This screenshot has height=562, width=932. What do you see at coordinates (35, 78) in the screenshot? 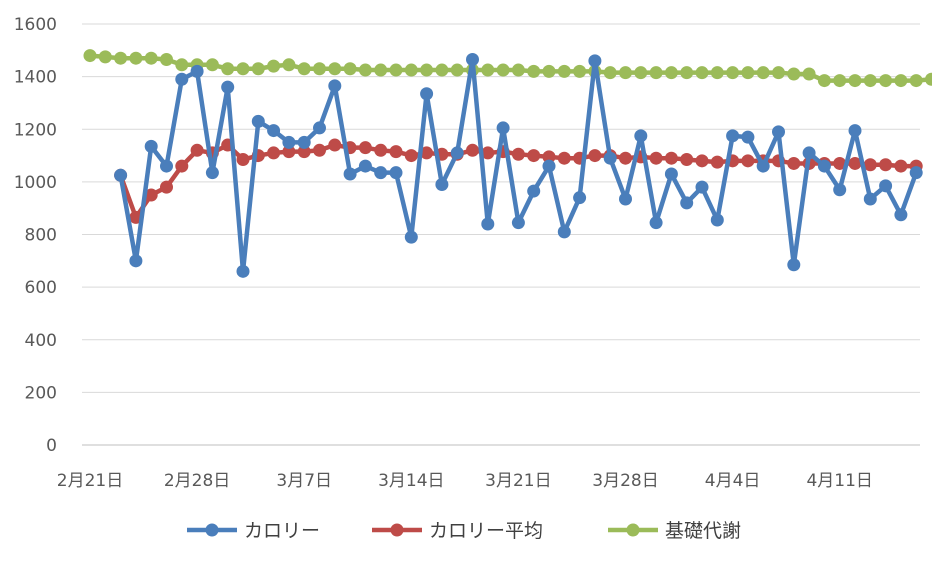
I see `y-tick-label: 1400` at bounding box center [35, 78].